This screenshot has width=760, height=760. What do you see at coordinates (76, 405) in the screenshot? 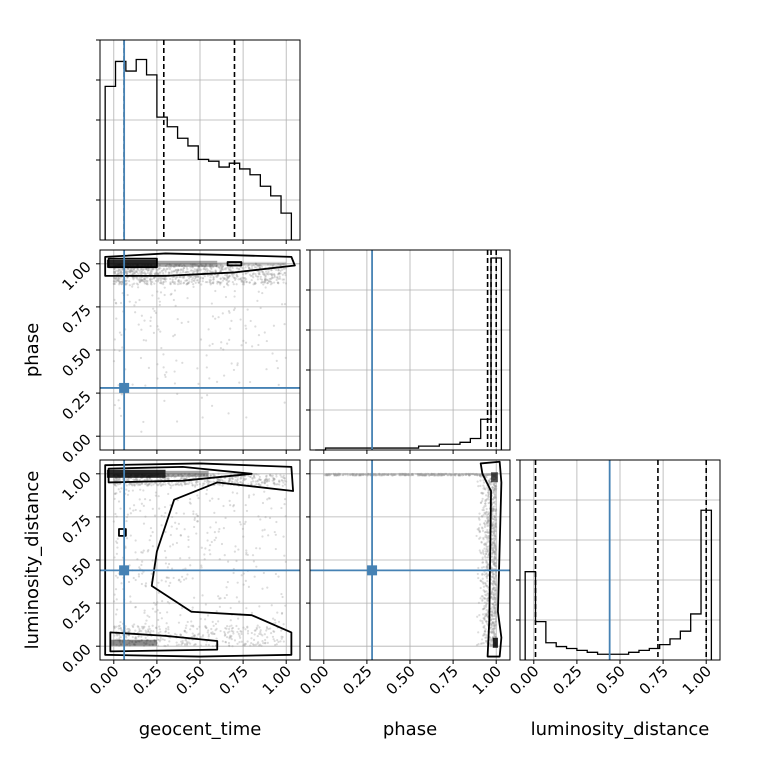
I see `ytick-label-phase: 0.25` at bounding box center [76, 405].